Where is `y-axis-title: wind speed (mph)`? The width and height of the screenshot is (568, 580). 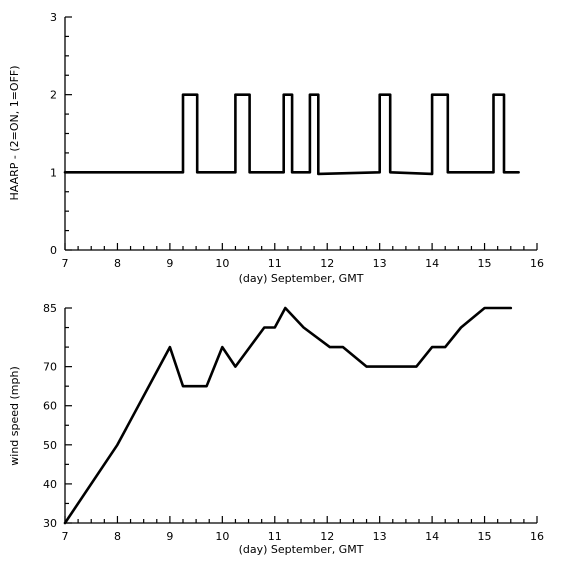
y-axis-title: wind speed (mph) is located at coordinates (14, 415).